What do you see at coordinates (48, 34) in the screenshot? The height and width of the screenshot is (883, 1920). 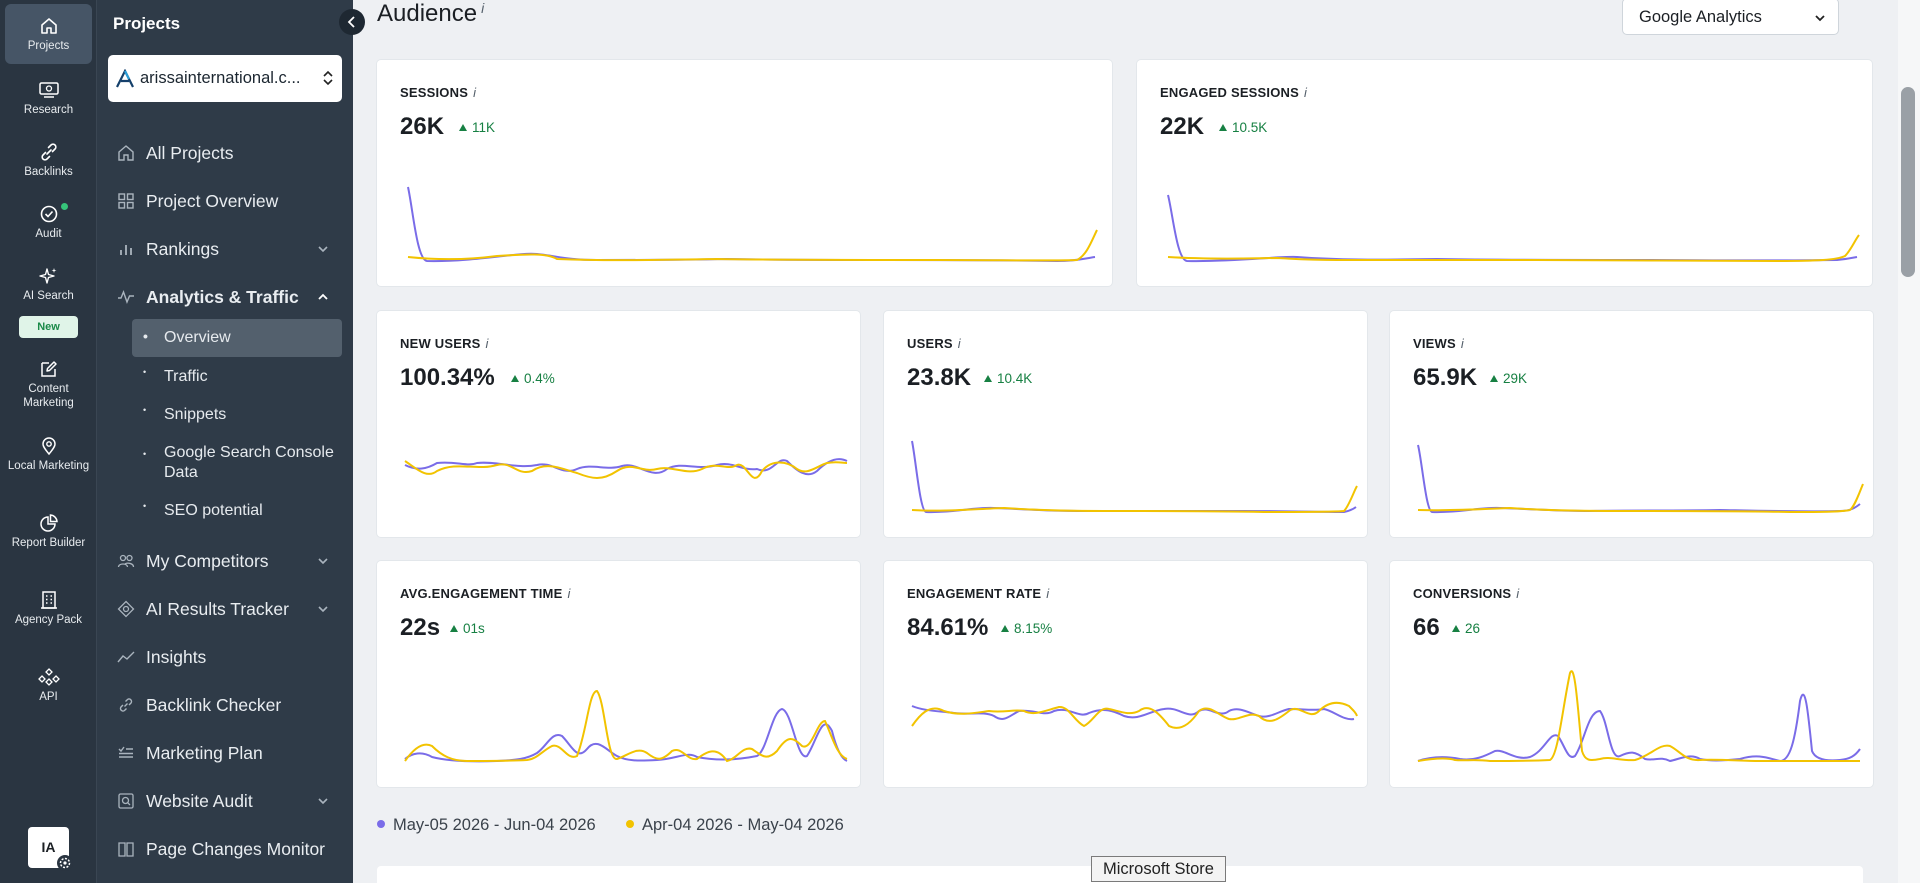 I see `rail-item-projects: Projects` at bounding box center [48, 34].